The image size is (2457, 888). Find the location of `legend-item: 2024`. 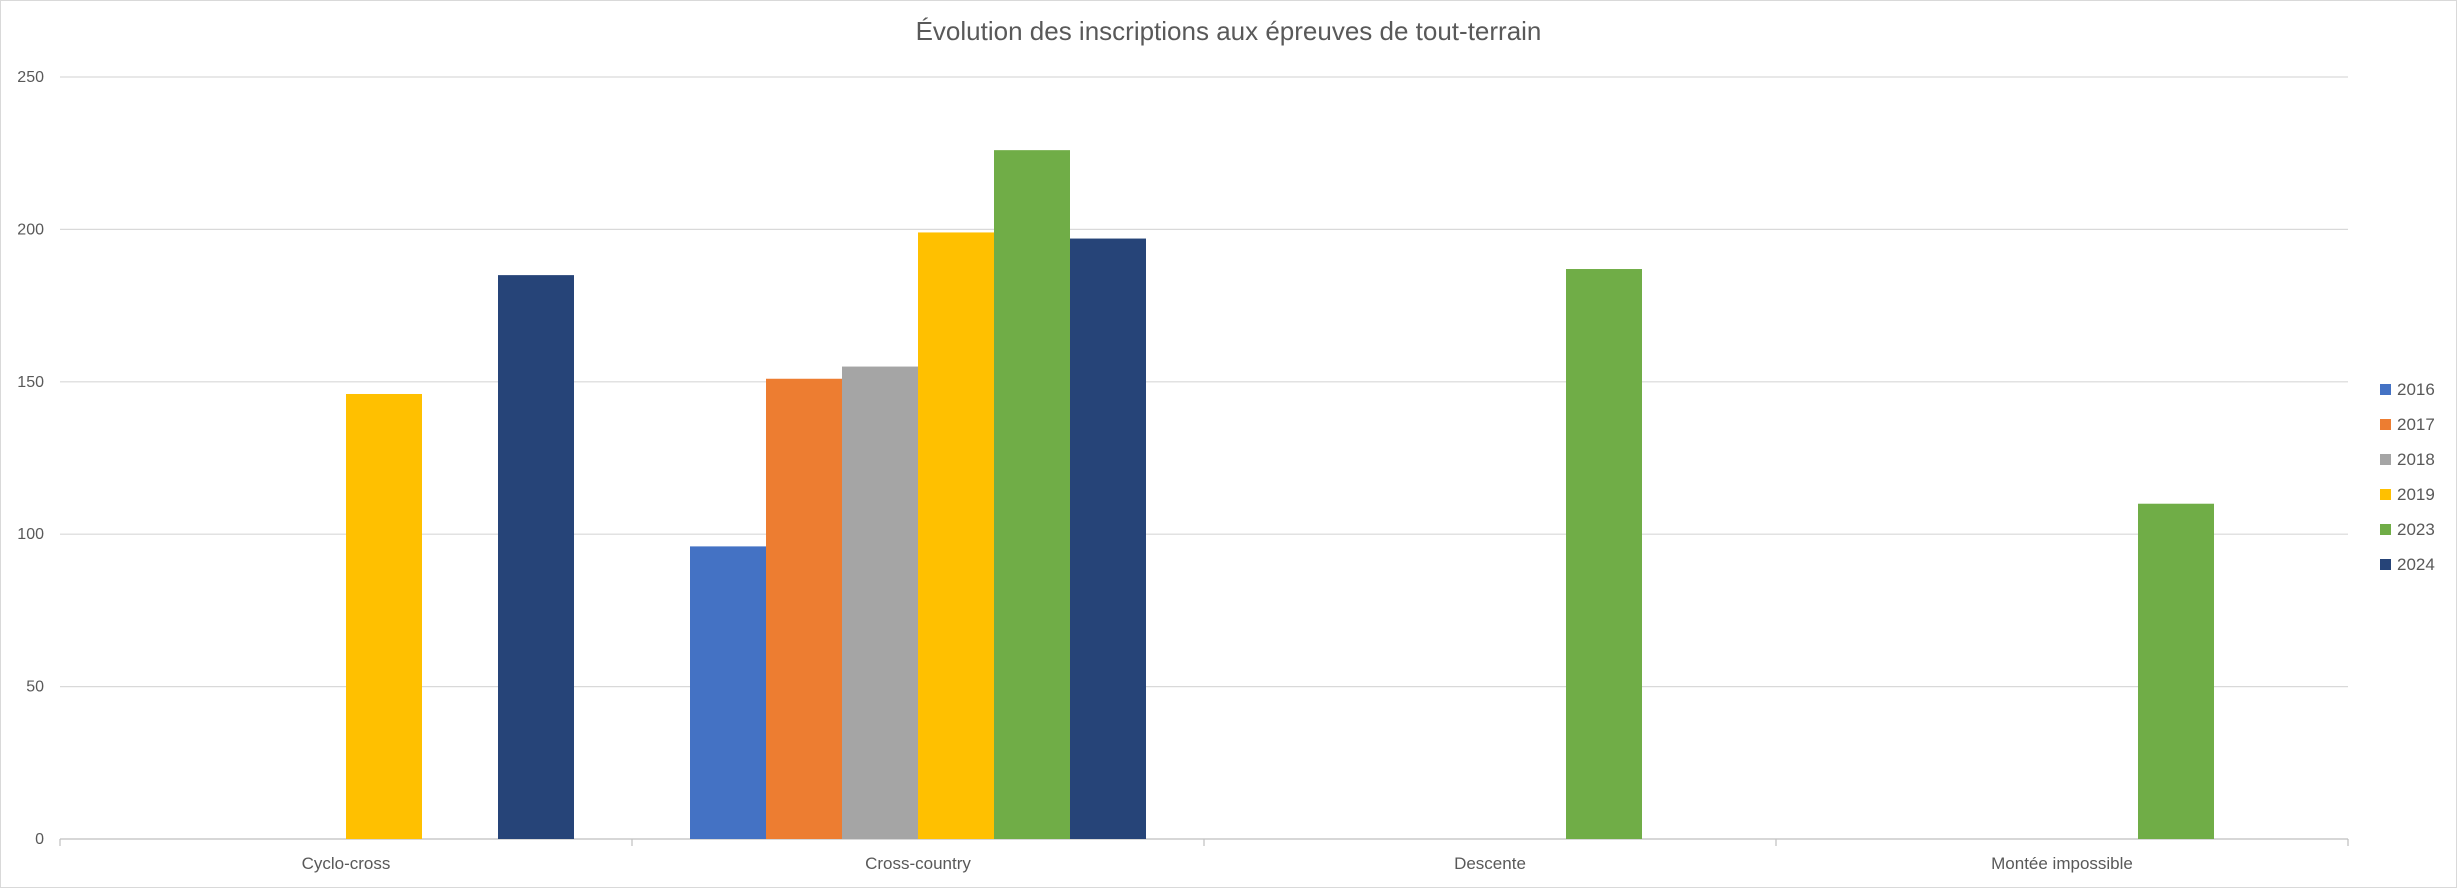

legend-item: 2024 is located at coordinates (2407, 564).